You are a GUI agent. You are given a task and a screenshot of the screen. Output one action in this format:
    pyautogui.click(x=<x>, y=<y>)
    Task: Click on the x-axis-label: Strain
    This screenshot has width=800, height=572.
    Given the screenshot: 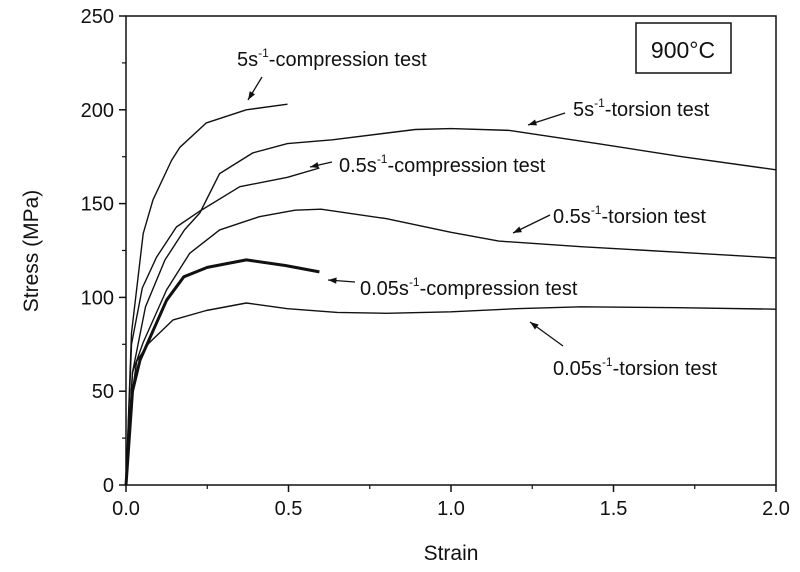 What is the action you would take?
    pyautogui.click(x=451, y=553)
    